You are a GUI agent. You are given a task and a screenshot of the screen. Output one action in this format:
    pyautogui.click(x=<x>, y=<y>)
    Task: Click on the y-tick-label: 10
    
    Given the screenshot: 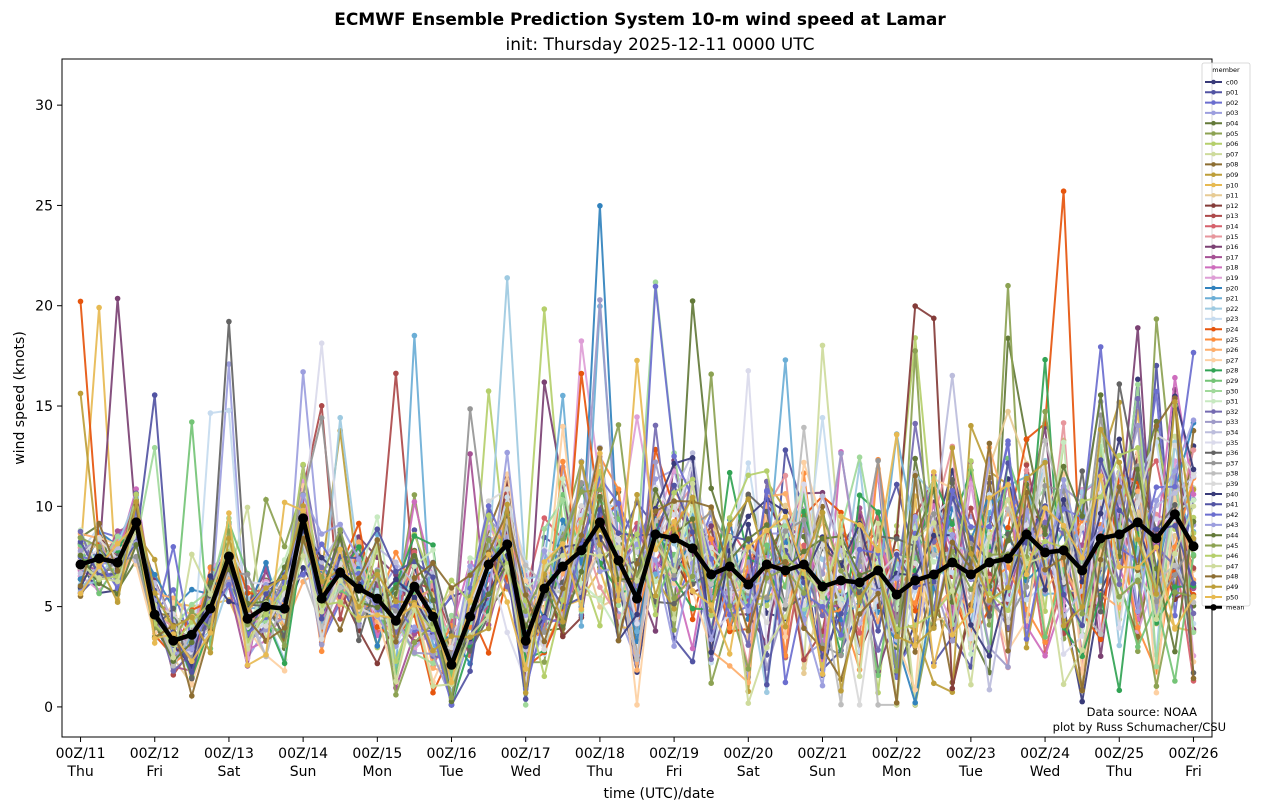 What is the action you would take?
    pyautogui.click(x=44, y=507)
    